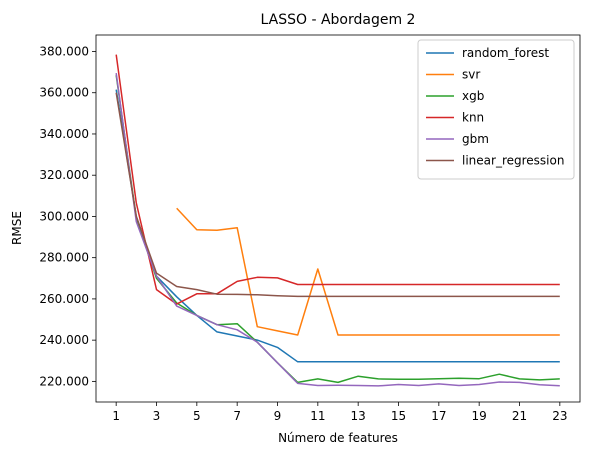 This screenshot has height=455, width=602. What do you see at coordinates (496, 109) in the screenshot?
I see `legend-box` at bounding box center [496, 109].